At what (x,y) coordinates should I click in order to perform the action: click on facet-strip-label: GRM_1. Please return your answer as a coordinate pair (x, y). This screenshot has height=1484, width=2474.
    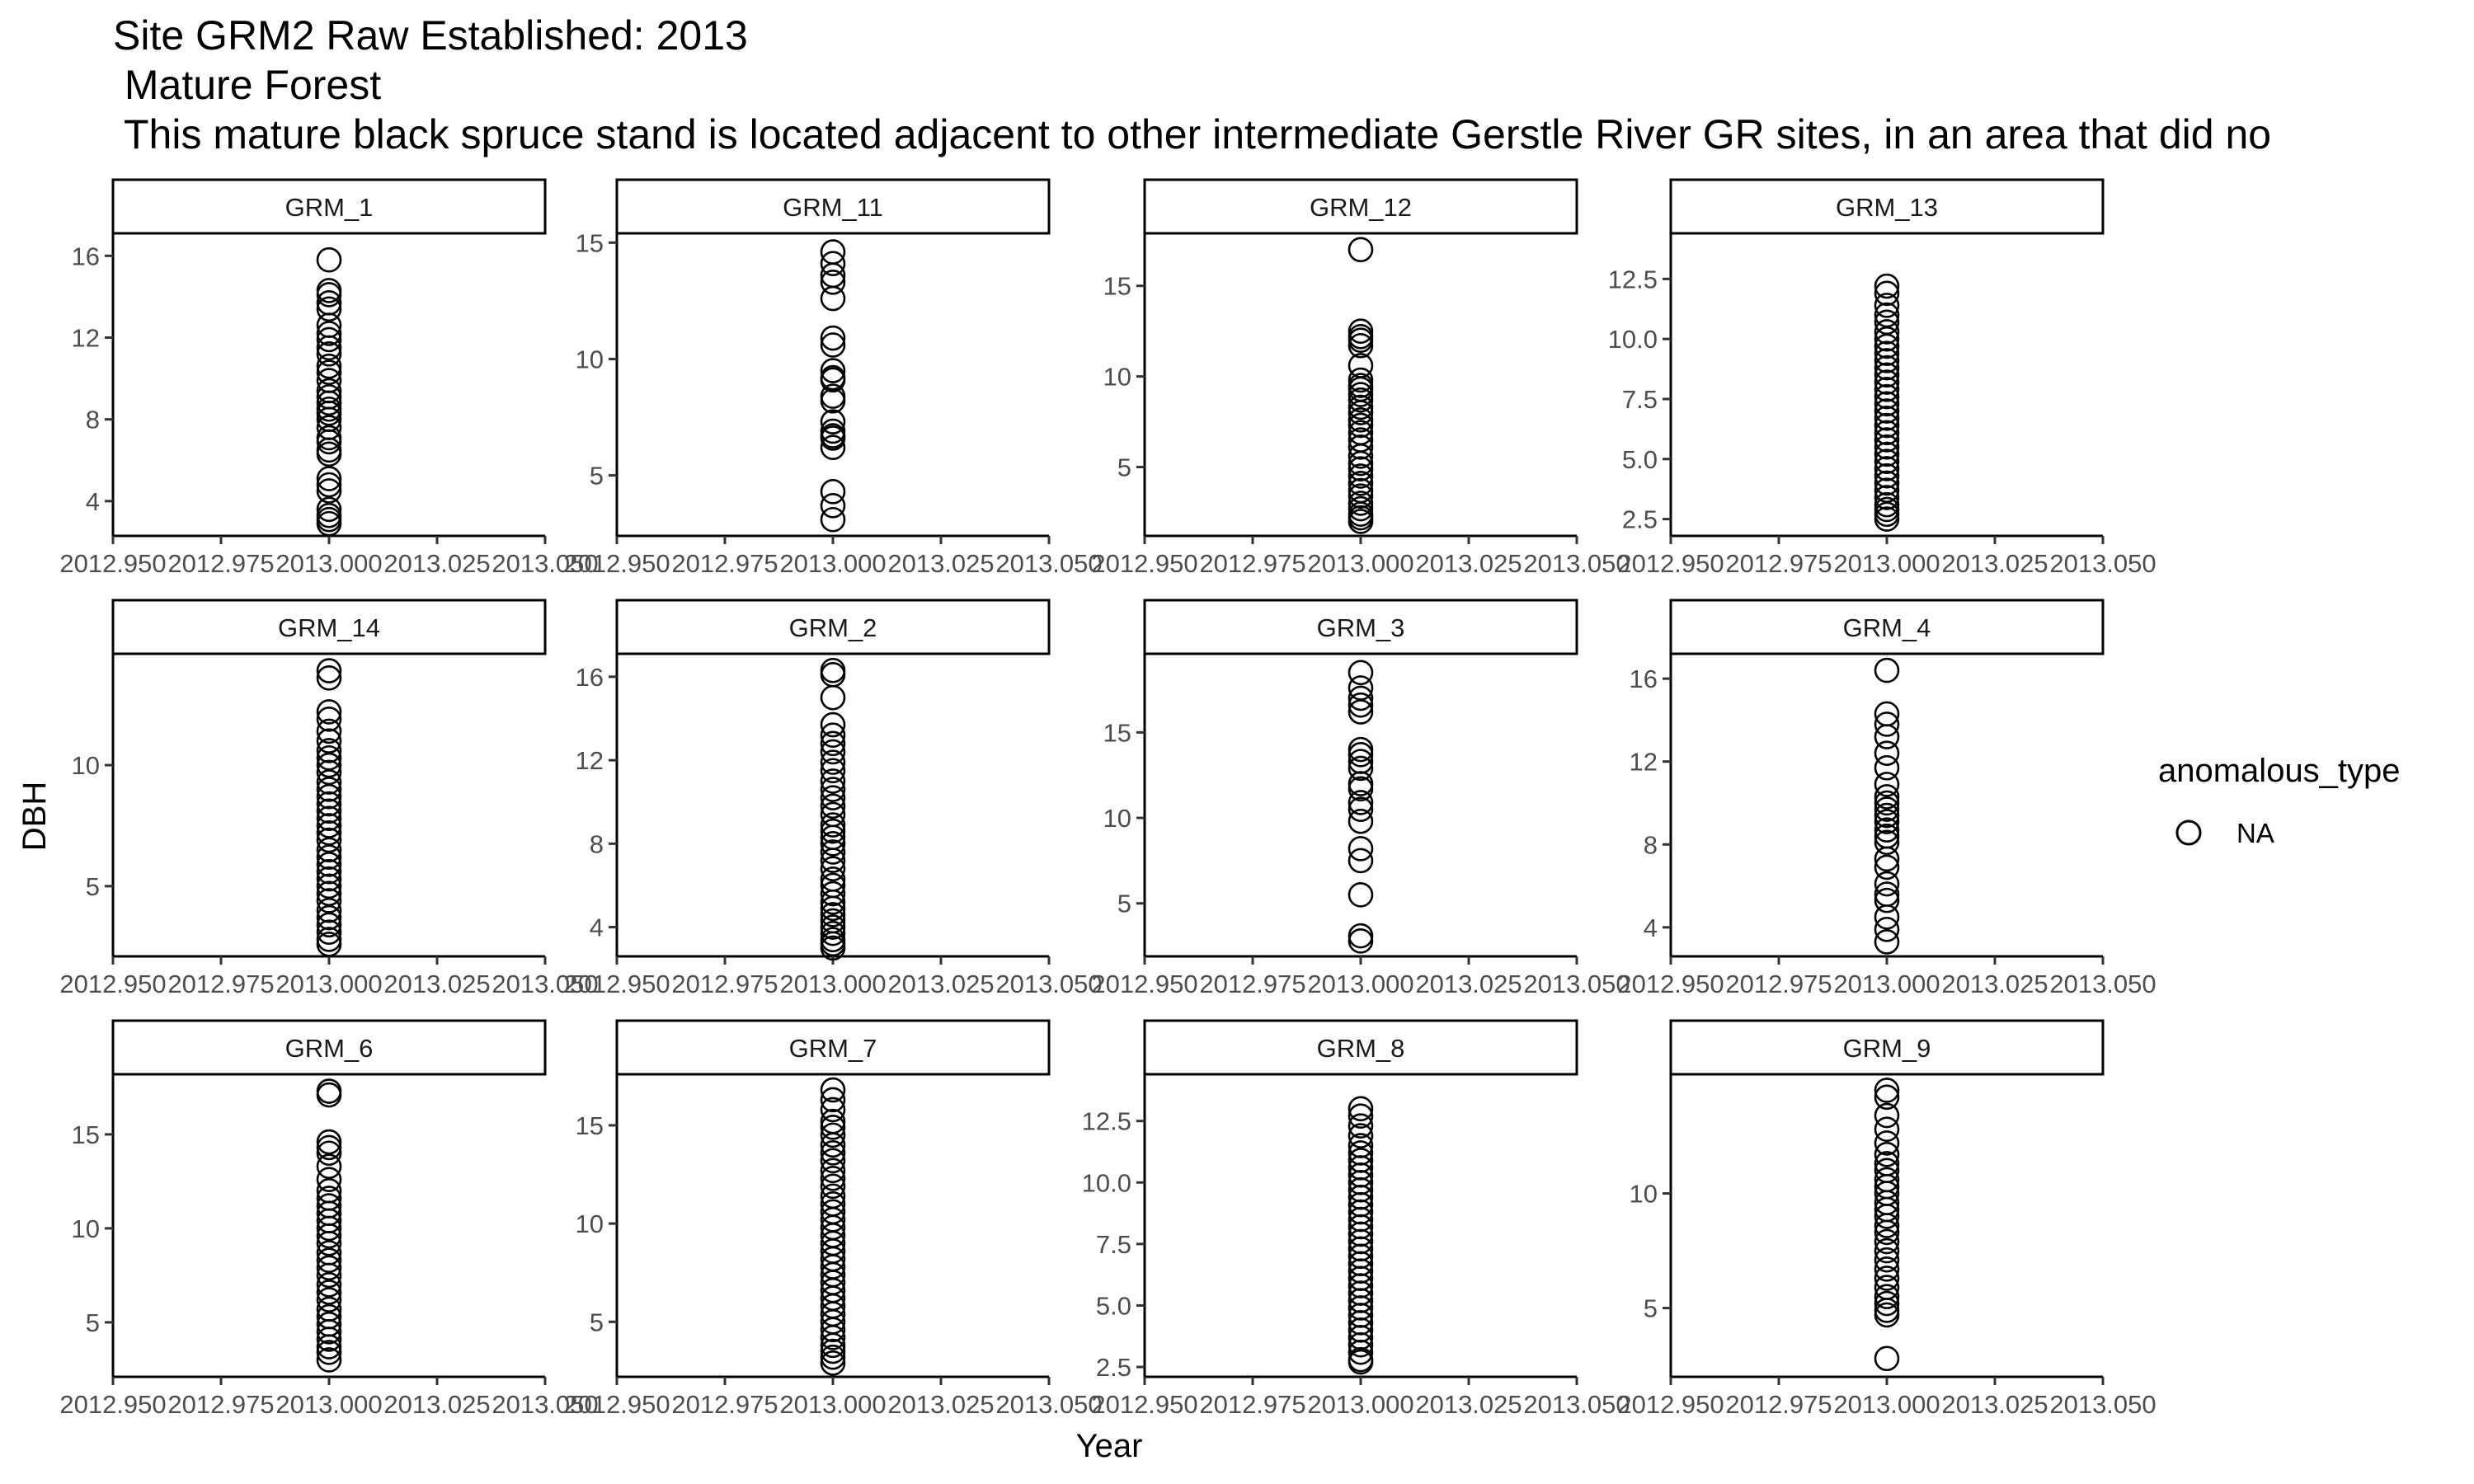
    Looking at the image, I should click on (329, 207).